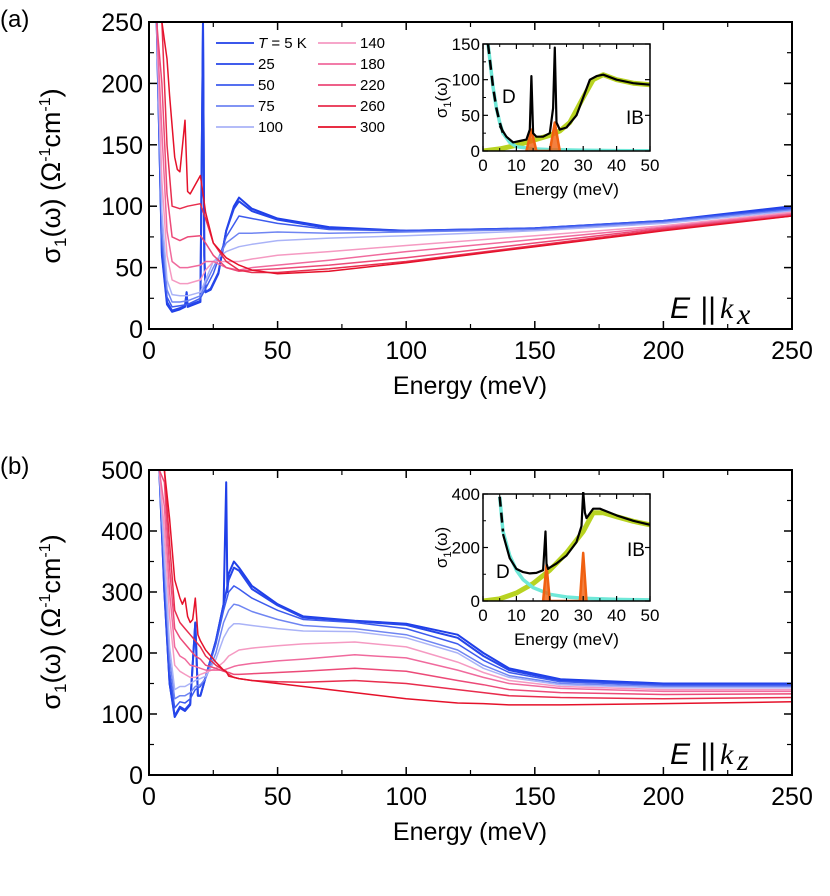 The image size is (830, 896). What do you see at coordinates (509, 97) in the screenshot?
I see `inset-label-drude: D` at bounding box center [509, 97].